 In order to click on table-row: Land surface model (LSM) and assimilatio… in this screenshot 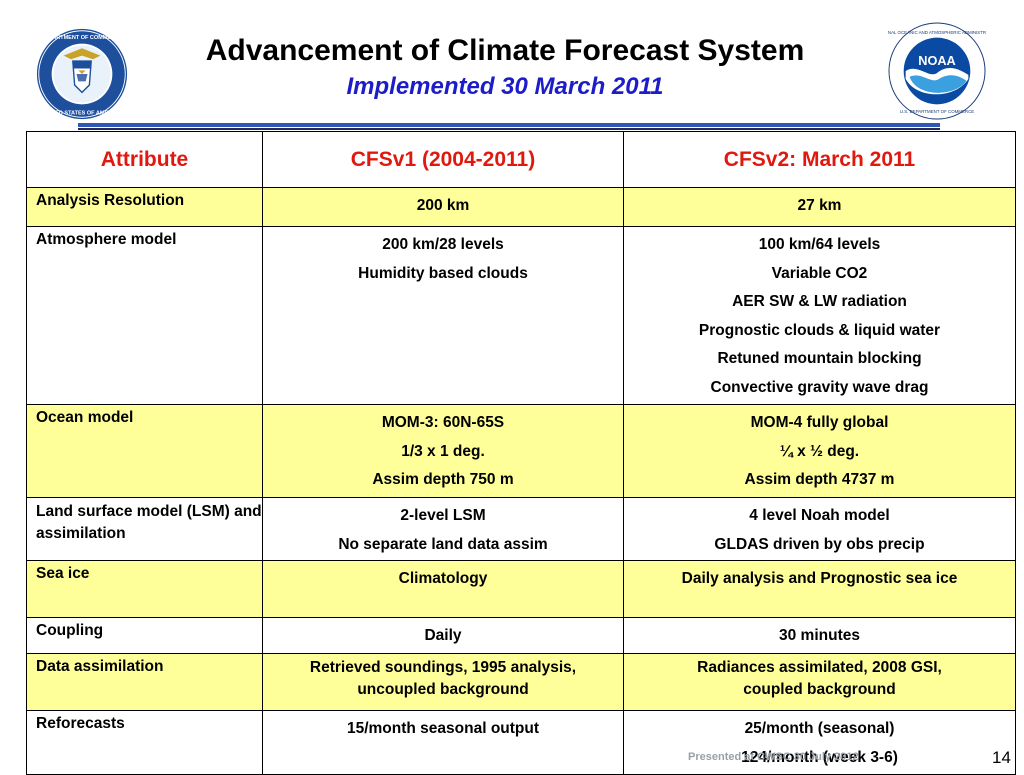, I will do `click(521, 529)`.